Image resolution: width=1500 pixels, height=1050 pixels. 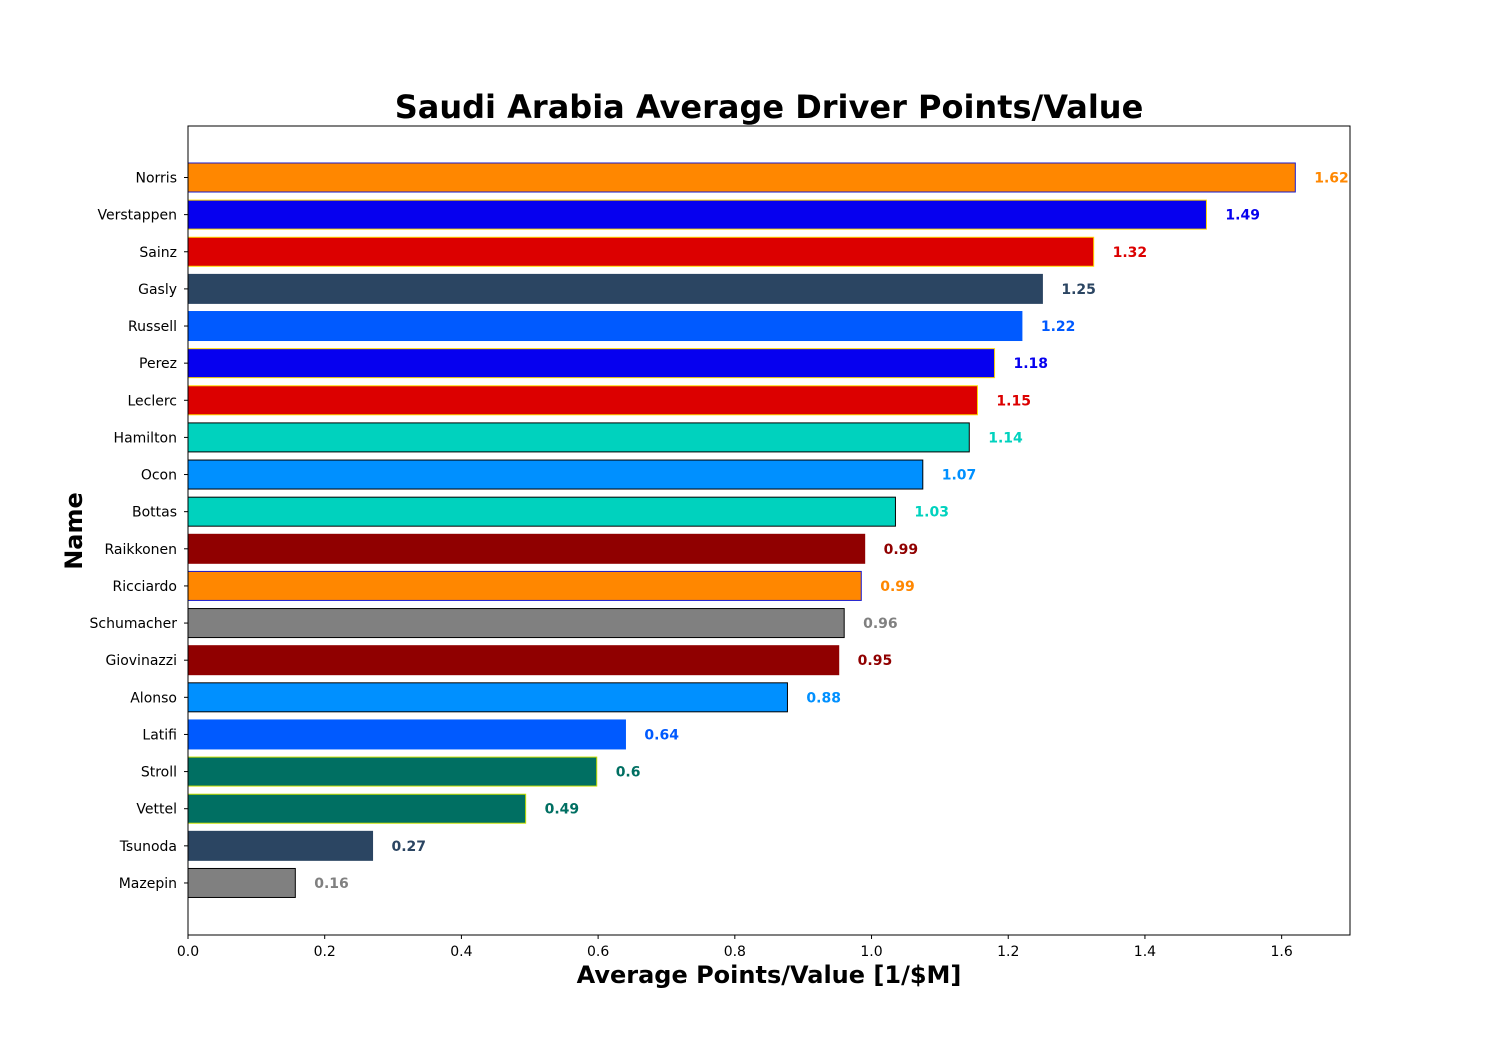 What do you see at coordinates (141, 661) in the screenshot?
I see `y-tick-label: Giovinazzi` at bounding box center [141, 661].